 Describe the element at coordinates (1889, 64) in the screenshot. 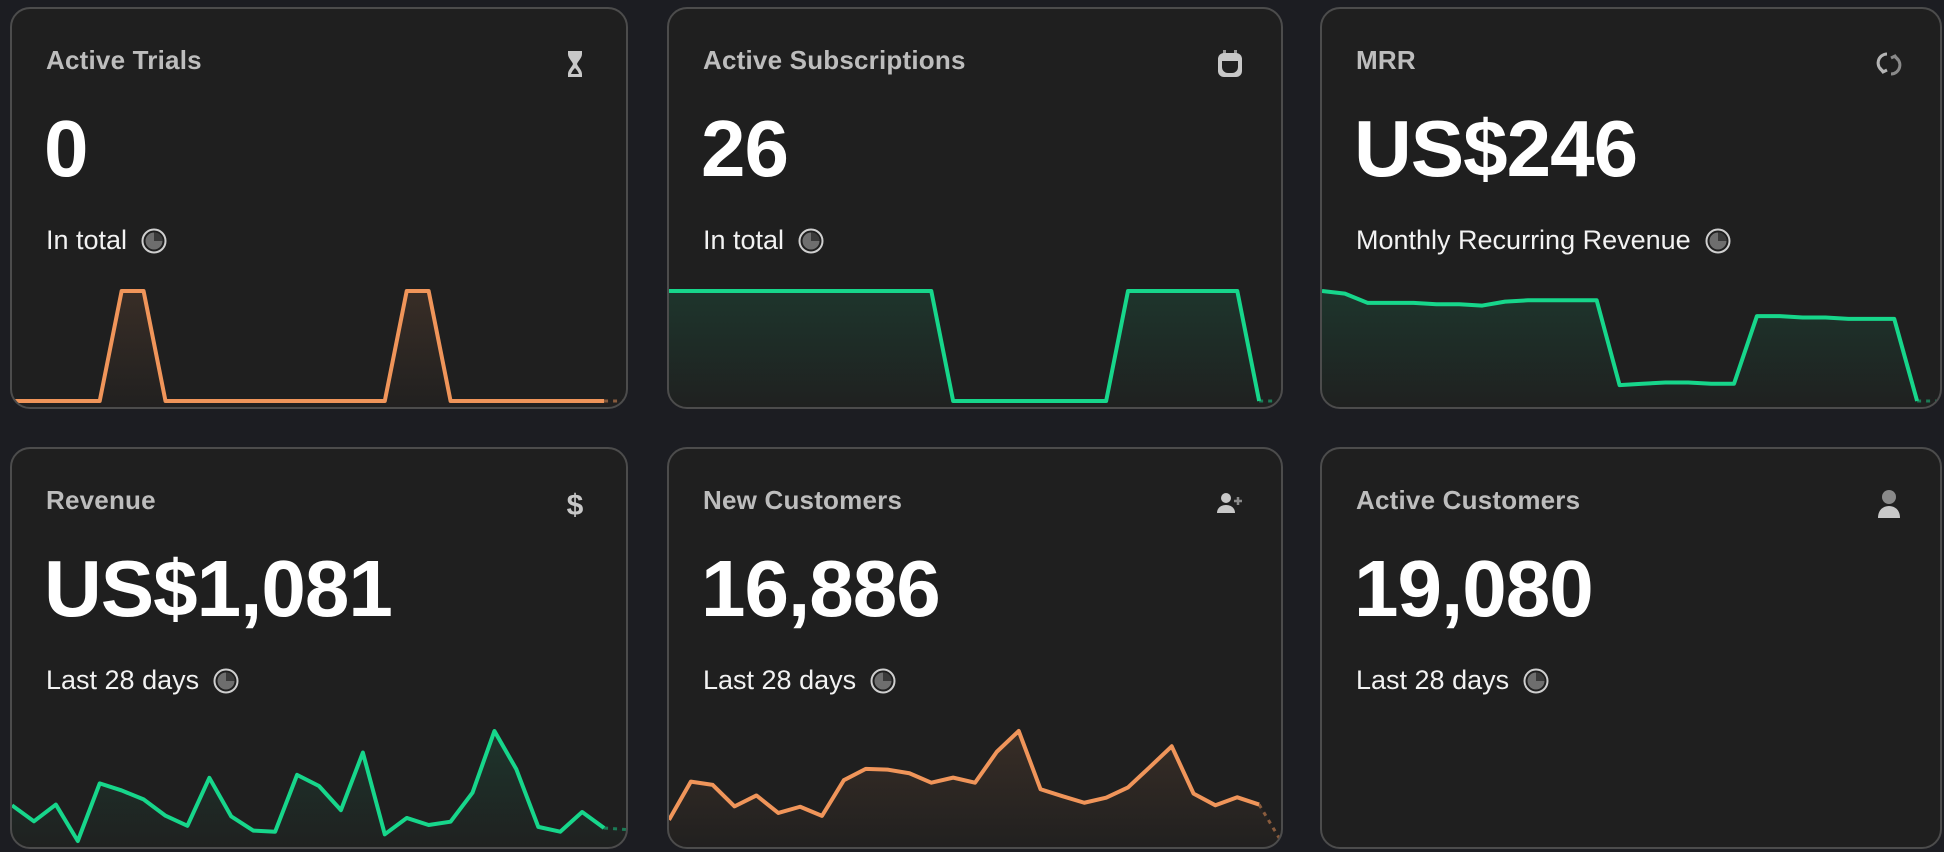

I see `refresh-icon` at that location.